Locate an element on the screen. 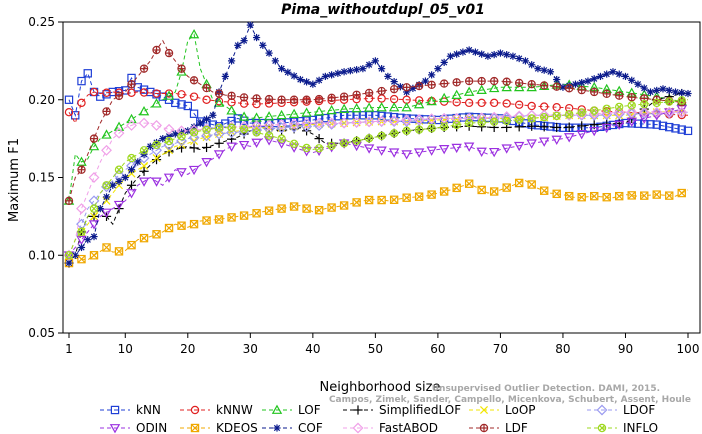 Image resolution: width=702 pixels, height=434 pixels. legend-marker is located at coordinates (277, 428).